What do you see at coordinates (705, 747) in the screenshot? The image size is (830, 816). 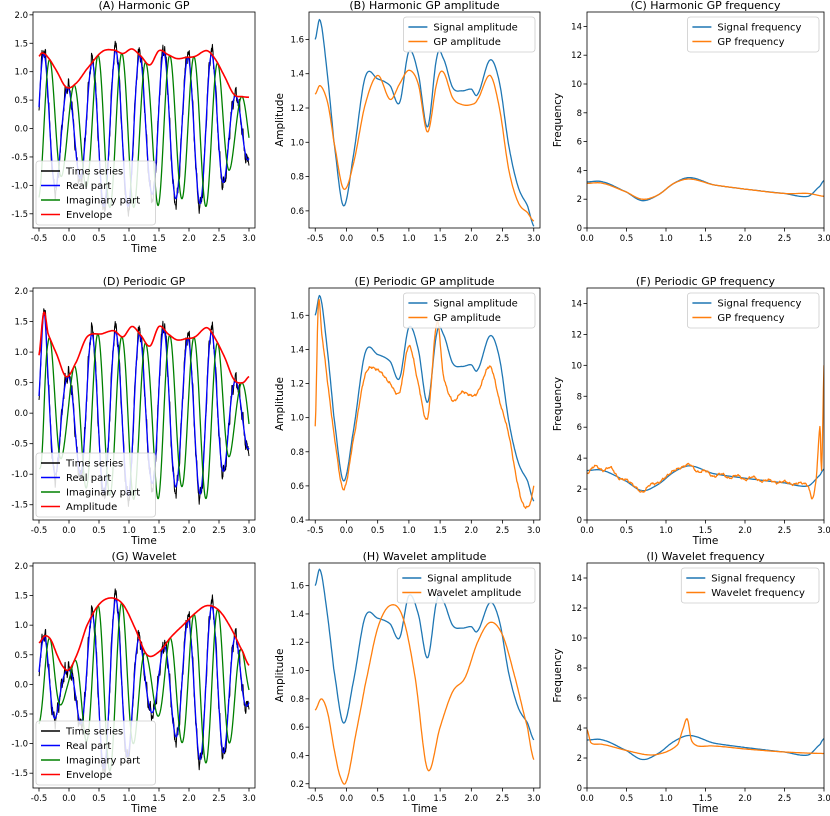 I see `series-line-signal-frequency` at bounding box center [705, 747].